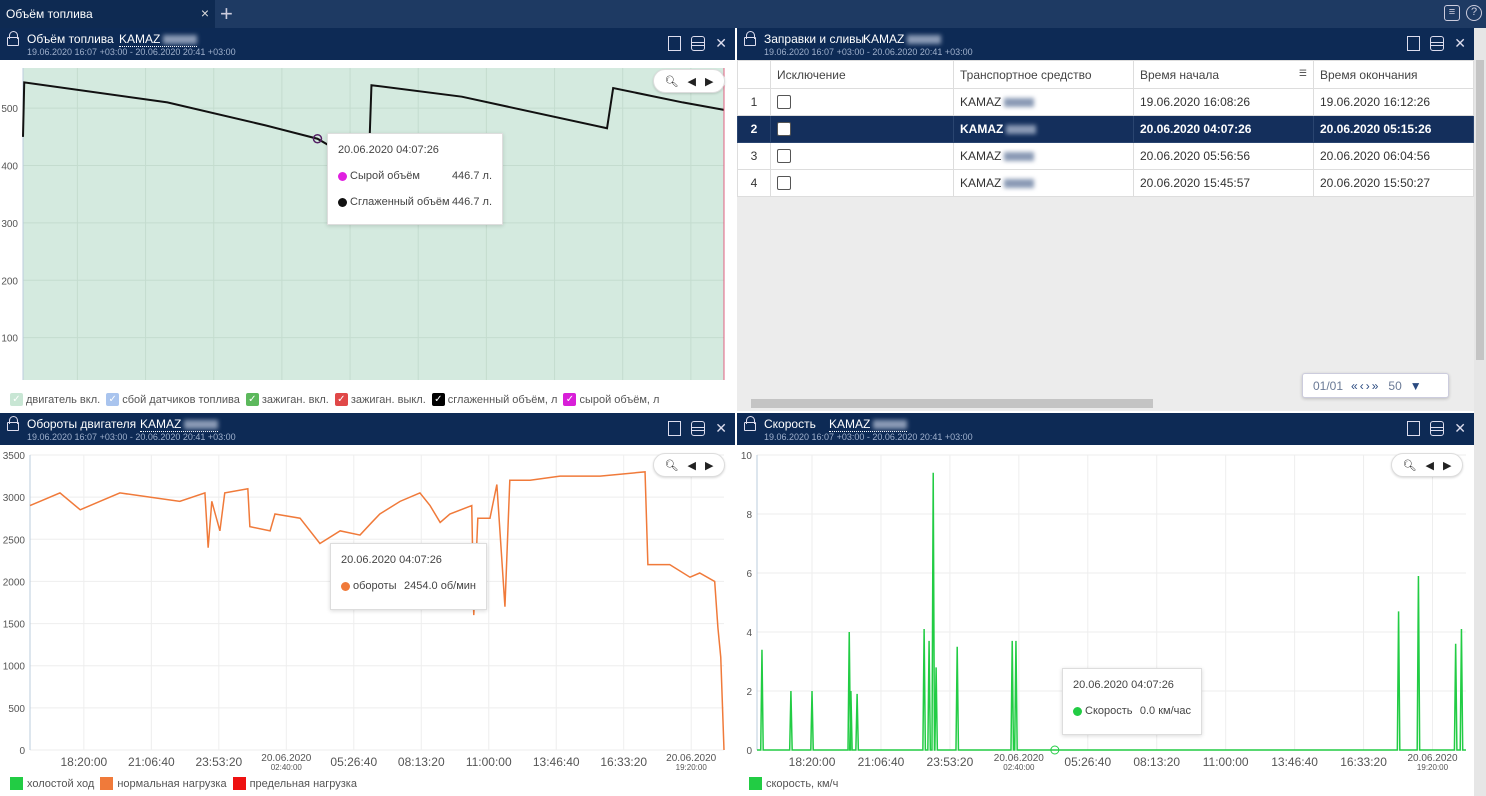  Describe the element at coordinates (1368, 385) in the screenshot. I see `next-page-icon: ›` at that location.